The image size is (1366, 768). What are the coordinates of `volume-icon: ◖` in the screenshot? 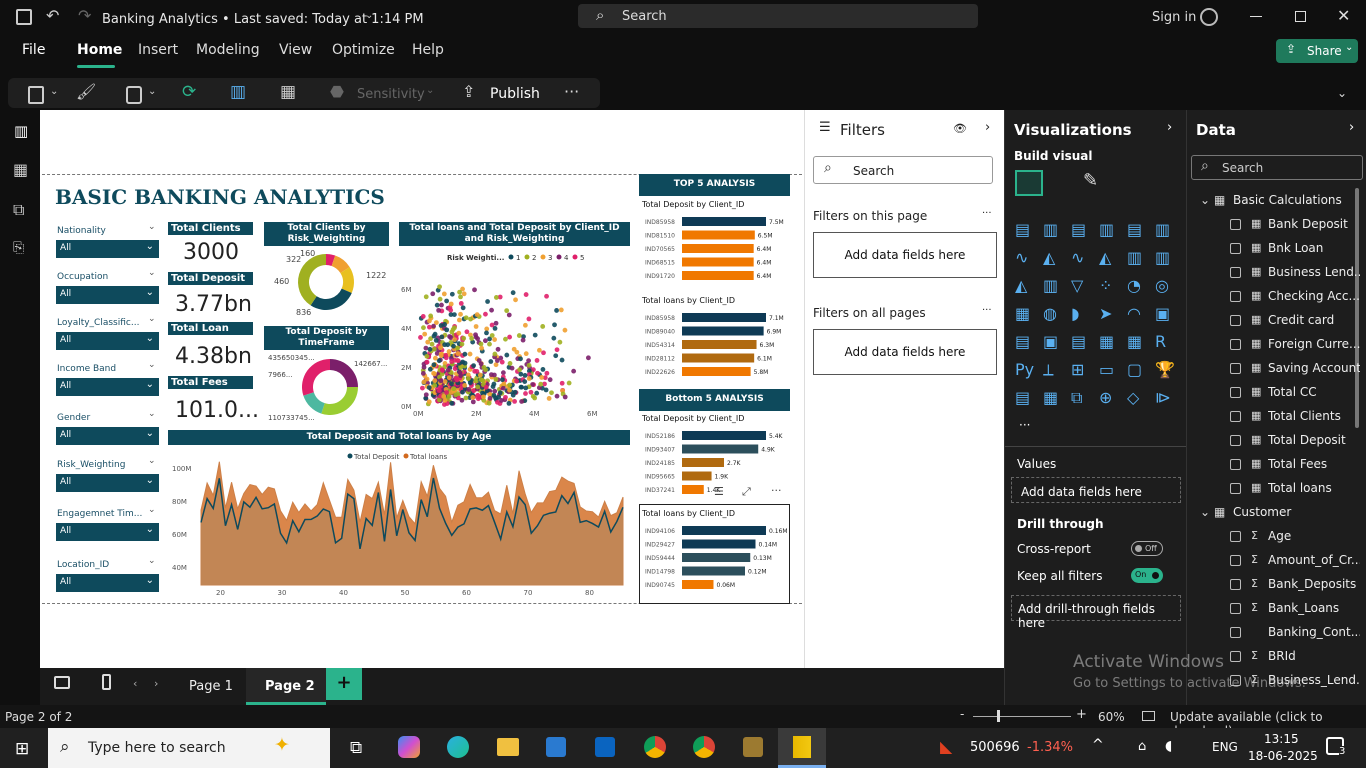 It's located at (1169, 746).